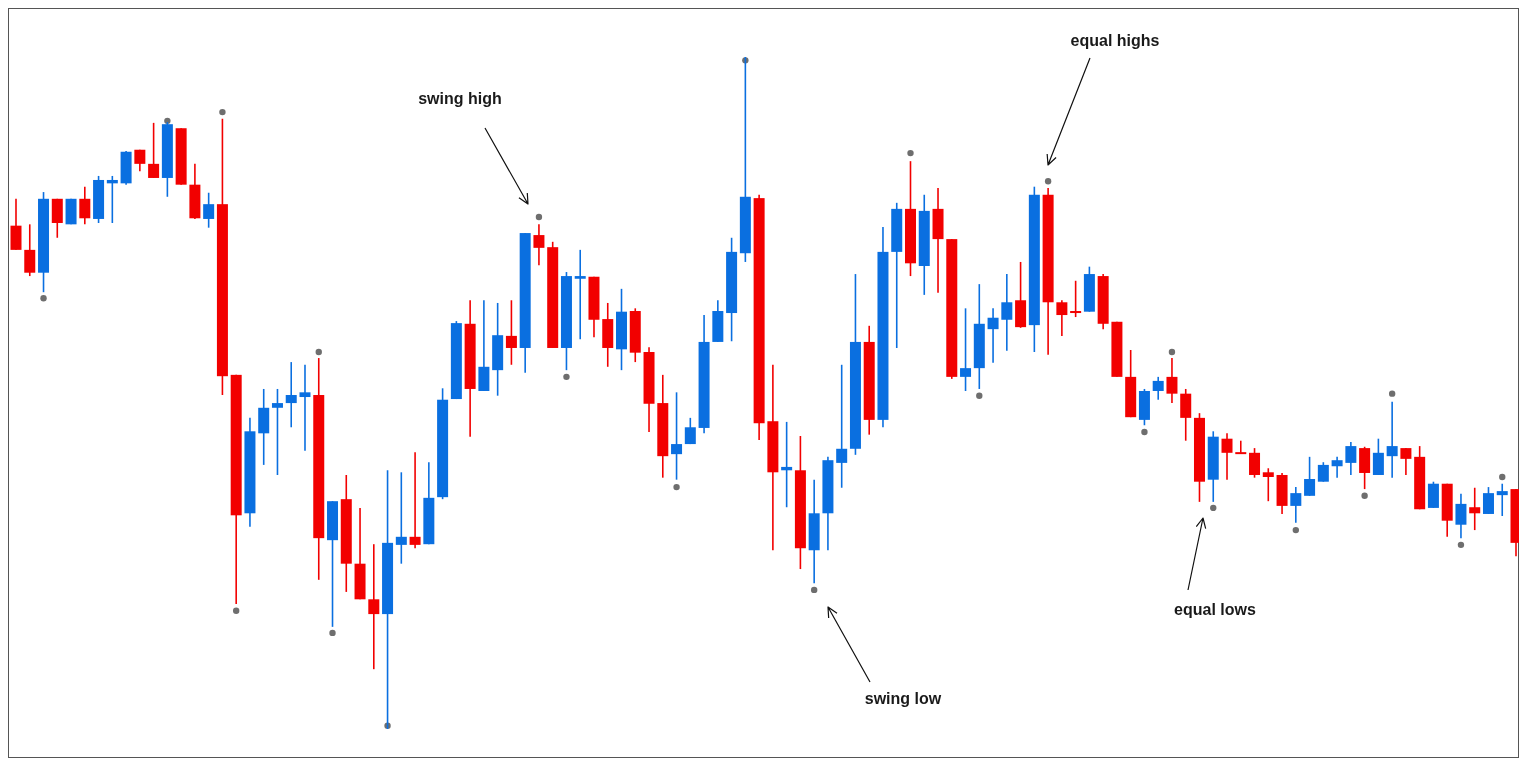 This screenshot has height=758, width=1519. What do you see at coordinates (903, 699) in the screenshot?
I see `annotation: swing low` at bounding box center [903, 699].